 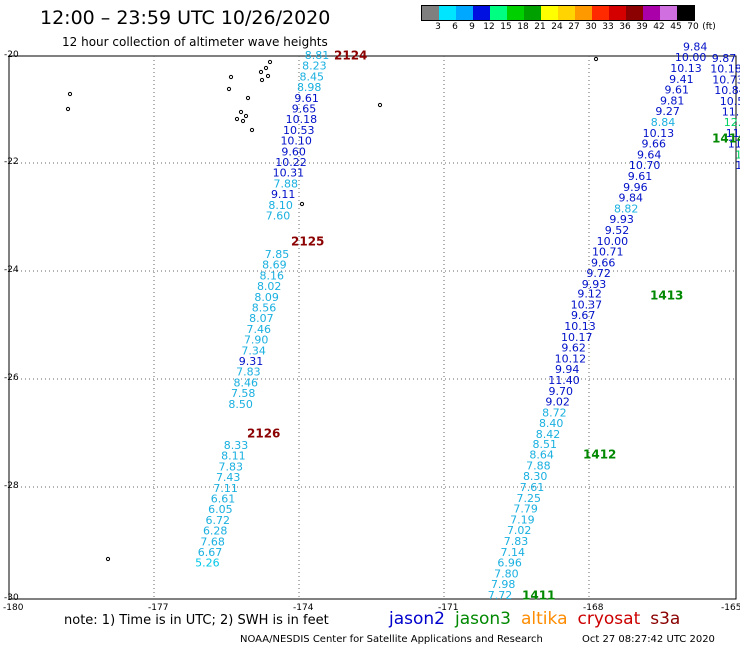 What do you see at coordinates (538, 596) in the screenshot?
I see `pass-id-label: 1411` at bounding box center [538, 596].